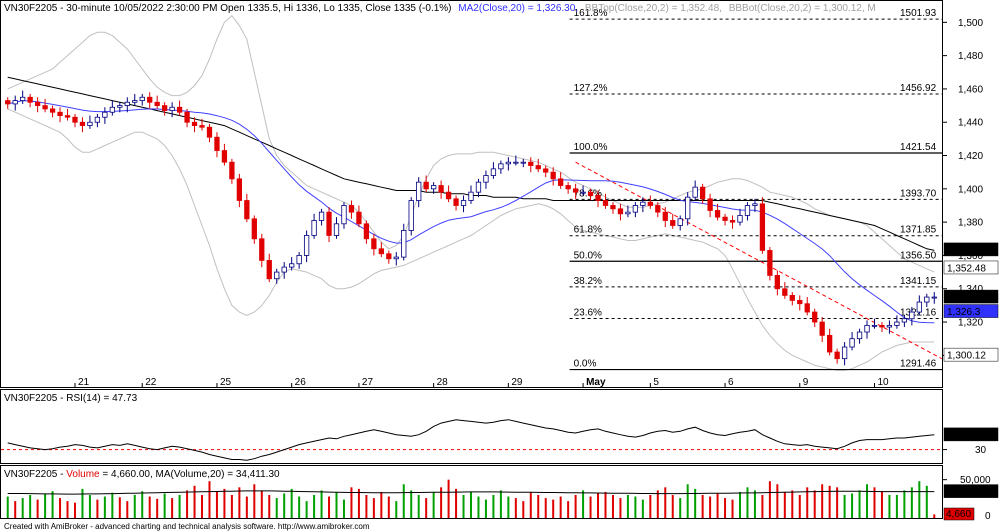 The height and width of the screenshot is (532, 1000). What do you see at coordinates (35, 474) in the screenshot?
I see `volume-header-prefix: VN30F2205 -` at bounding box center [35, 474].